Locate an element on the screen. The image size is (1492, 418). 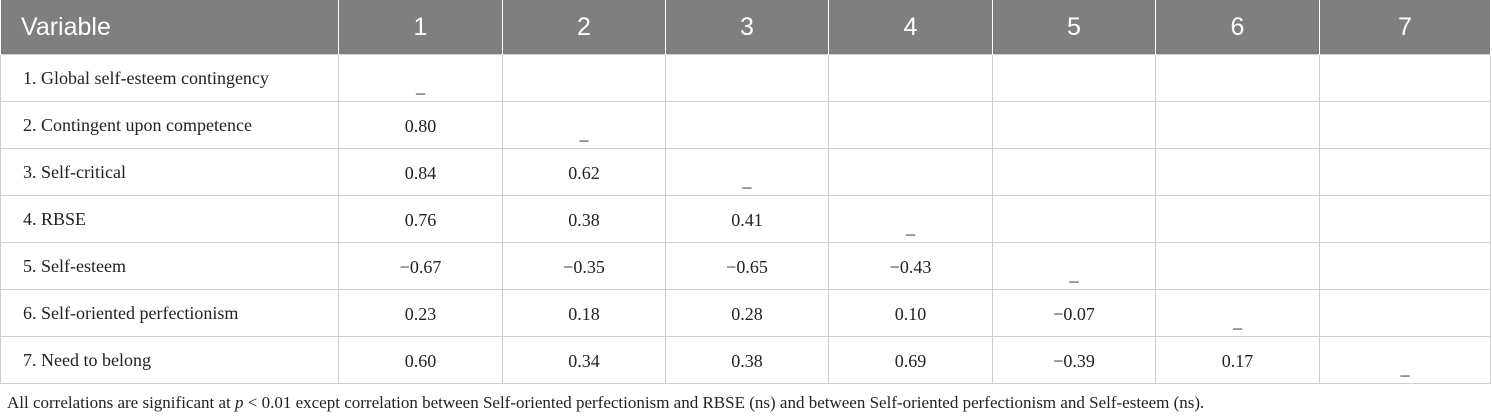
header-col-2: 2 is located at coordinates (584, 27).